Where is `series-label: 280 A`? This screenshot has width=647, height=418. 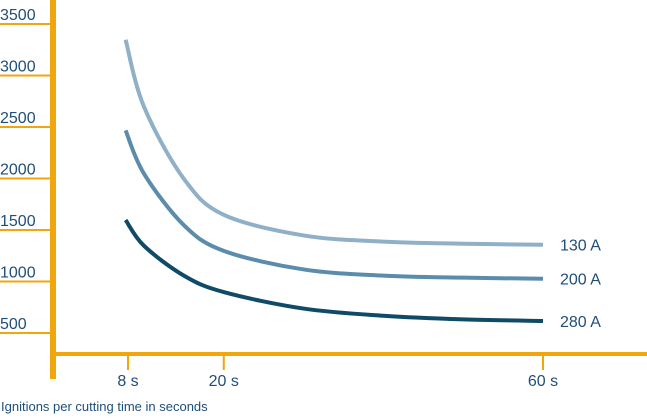
series-label: 280 A is located at coordinates (580, 322).